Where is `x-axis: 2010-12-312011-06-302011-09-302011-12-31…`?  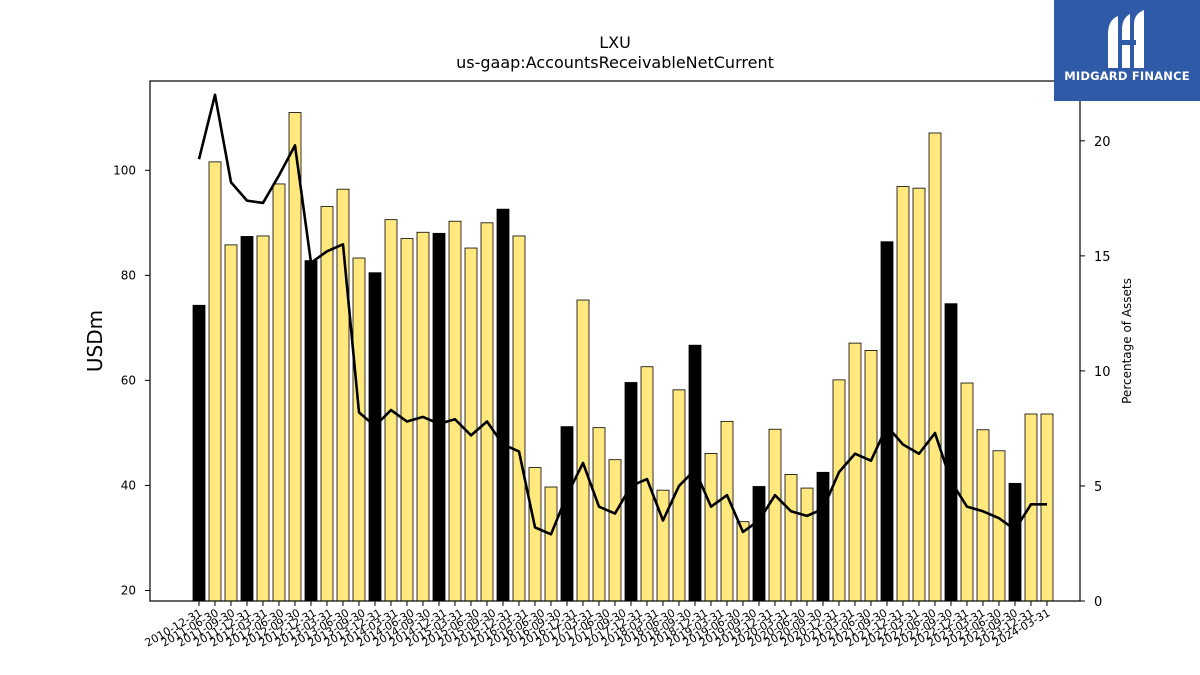
x-axis: 2010-12-312011-06-302011-09-302011-12-31… is located at coordinates (598, 625).